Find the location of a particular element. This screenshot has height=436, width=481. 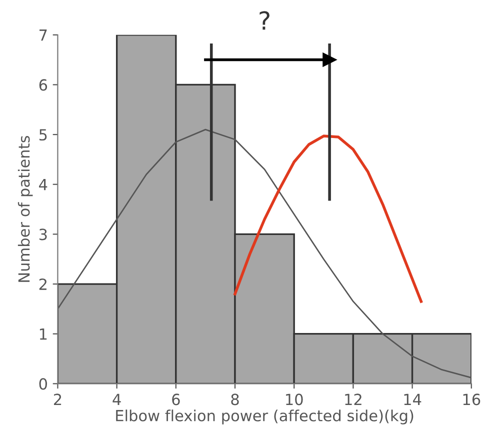

y-tick-label: 5 is located at coordinates (43, 135).